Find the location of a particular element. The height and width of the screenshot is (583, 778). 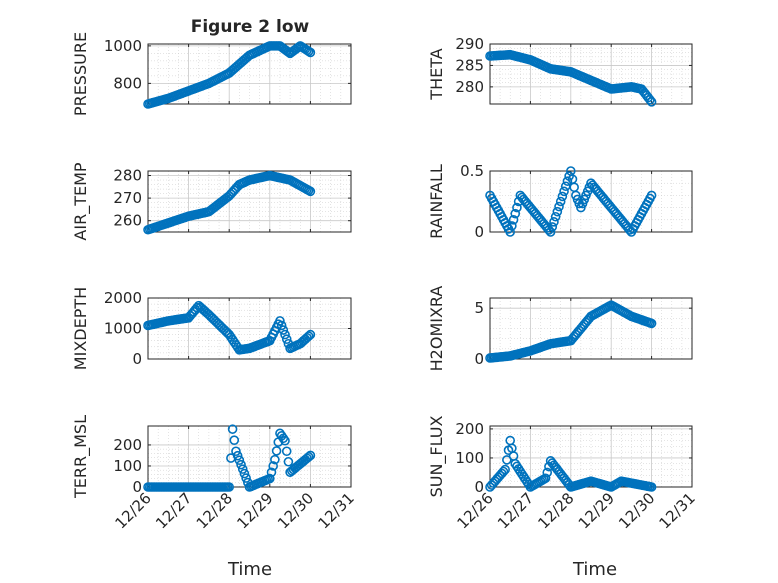

y-axis-label: H2OMIXRA is located at coordinates (436, 329).